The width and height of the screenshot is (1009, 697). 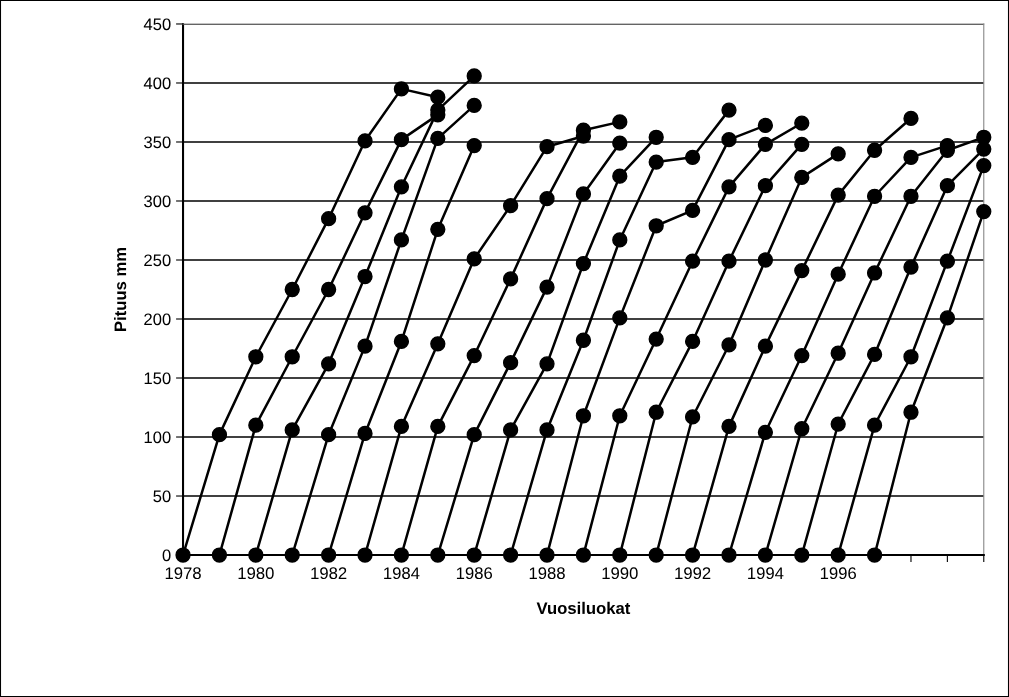 I want to click on x-tick-label: 1984, so click(x=402, y=573).